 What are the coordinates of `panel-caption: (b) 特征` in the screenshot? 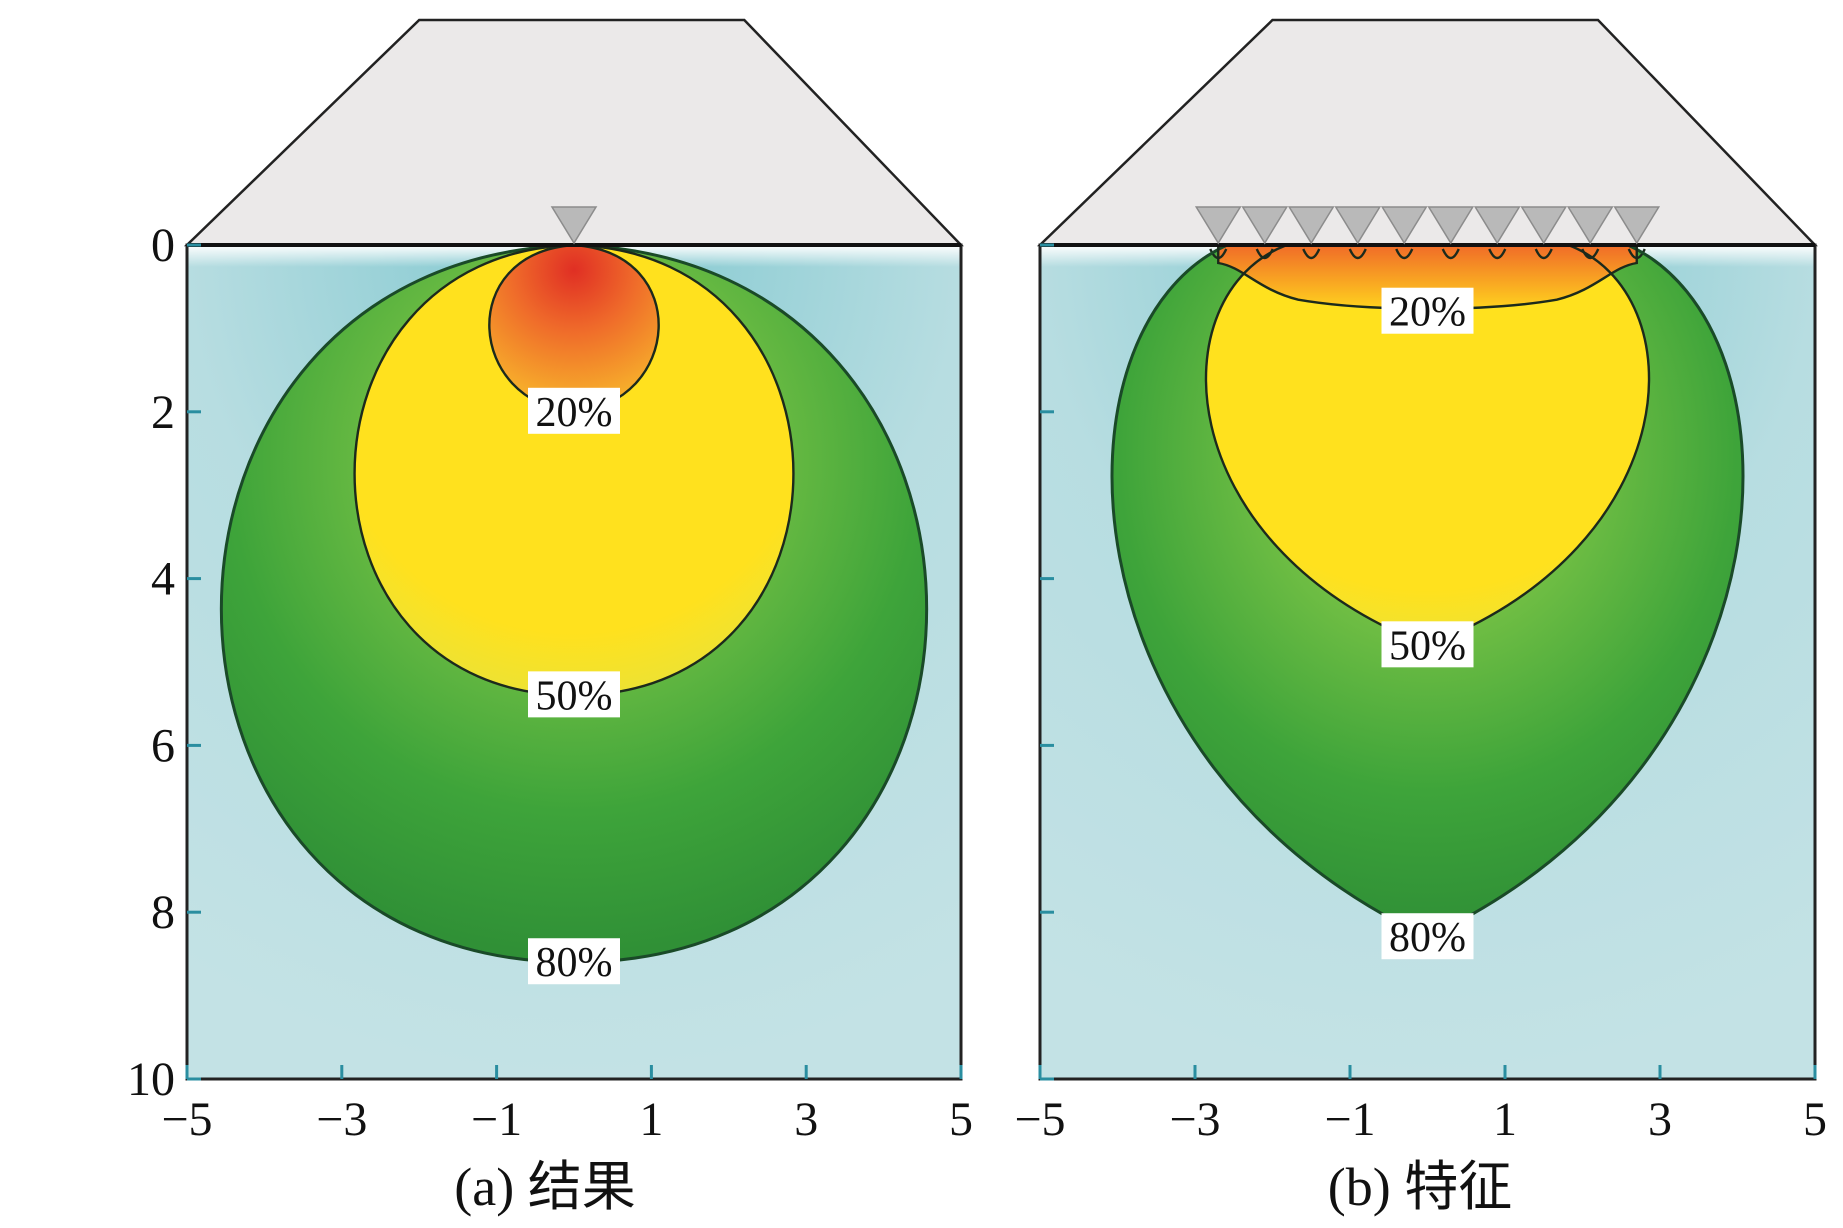 It's located at (1420, 1187).